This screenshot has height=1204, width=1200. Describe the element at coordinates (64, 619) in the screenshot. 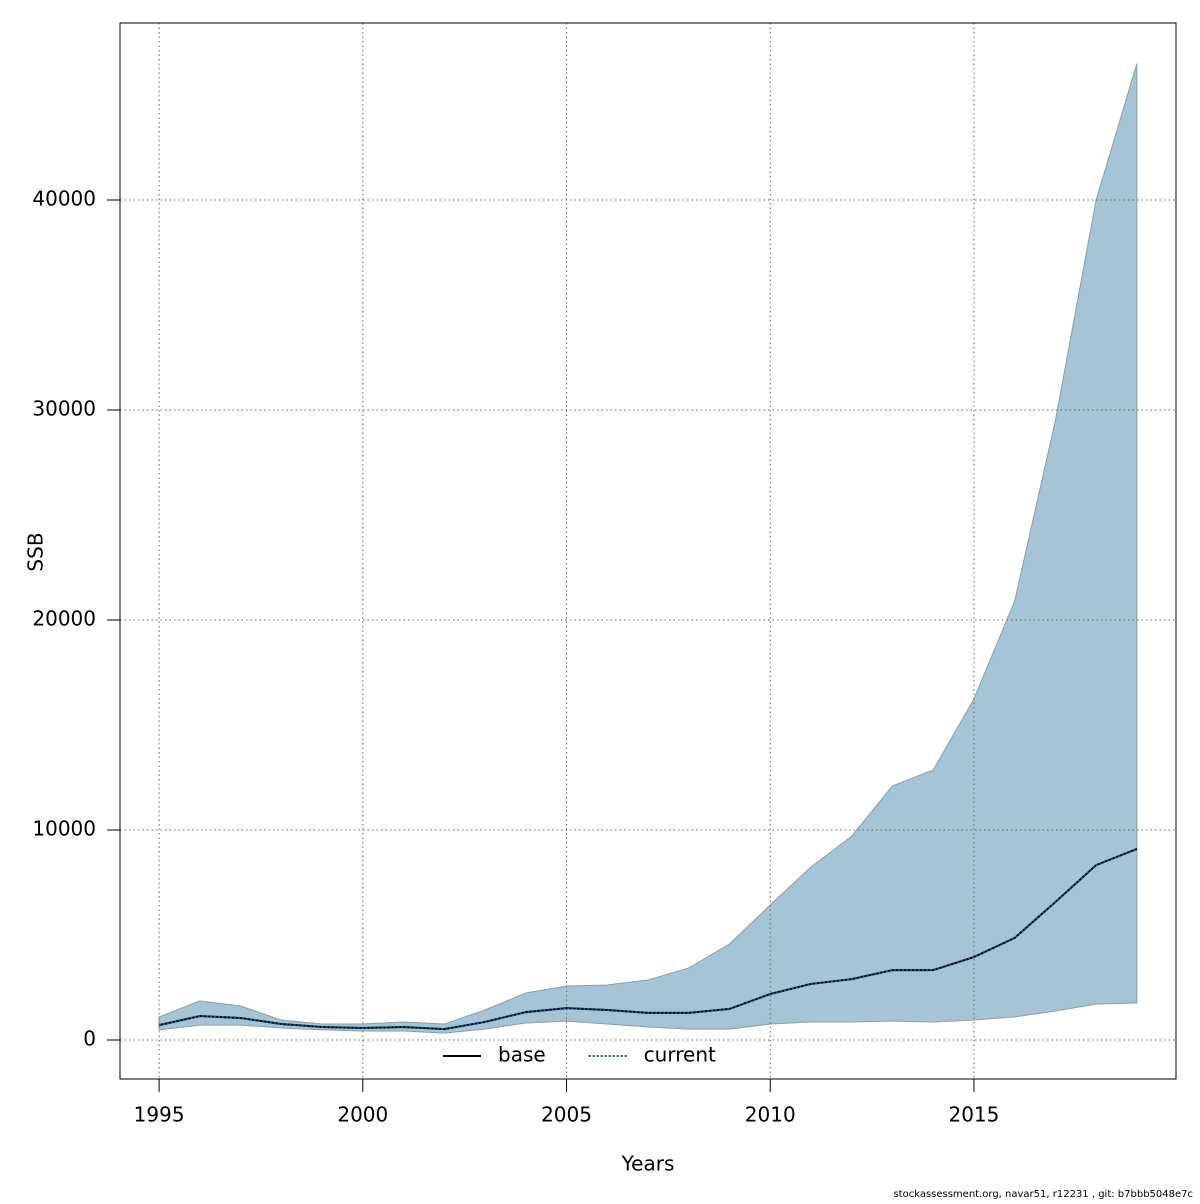

I see `y-tick-label: 20000` at that location.